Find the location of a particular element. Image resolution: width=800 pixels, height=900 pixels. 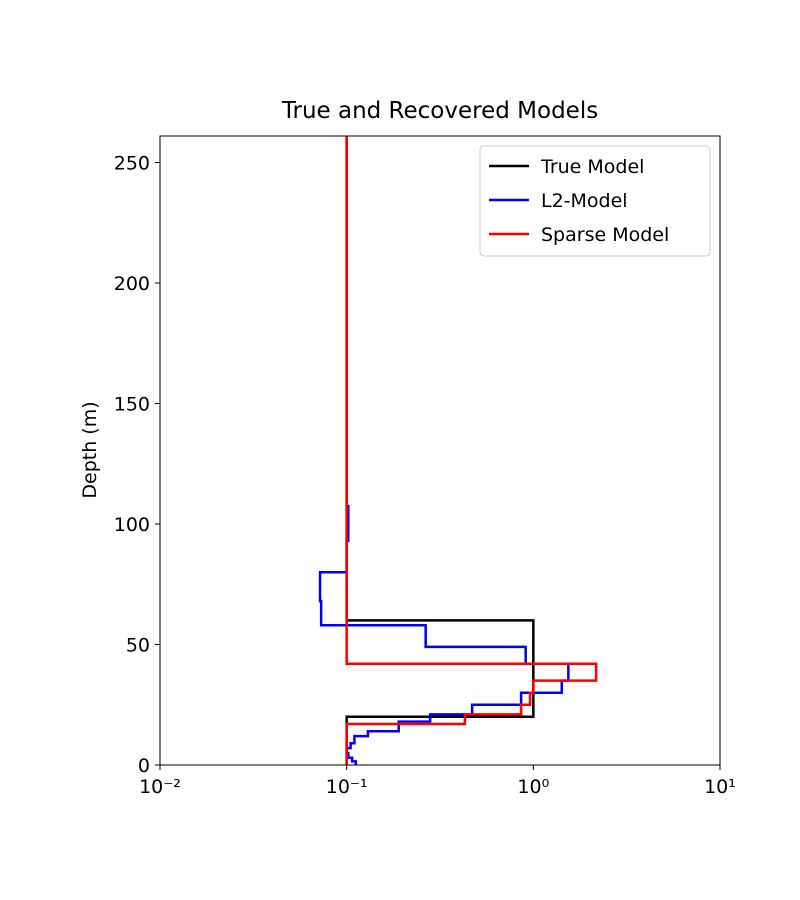

y-tick-label: 50 is located at coordinates (138, 646).